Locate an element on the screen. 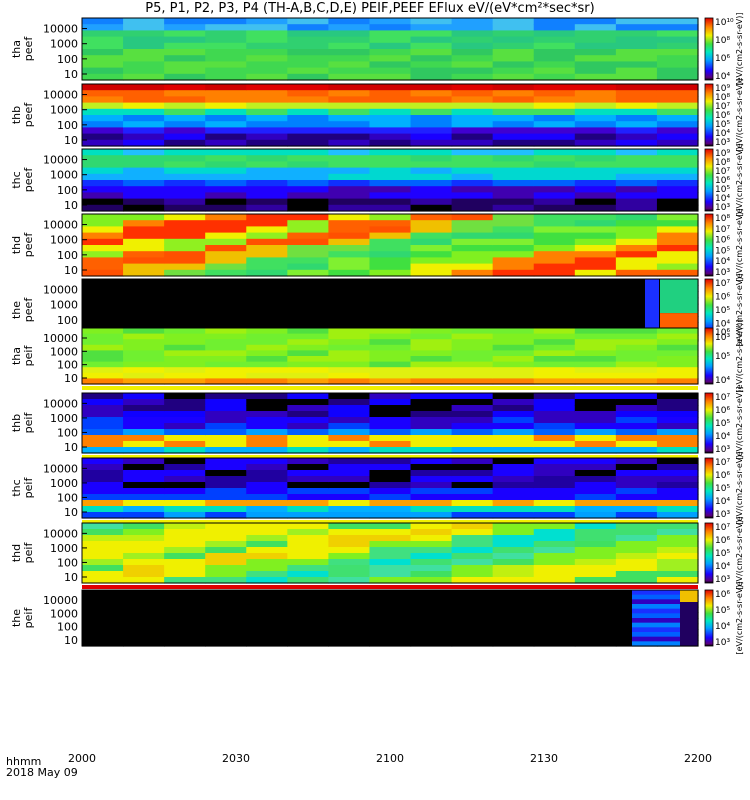  colorbar-tick-label: 10⁵ is located at coordinates (722, 424).